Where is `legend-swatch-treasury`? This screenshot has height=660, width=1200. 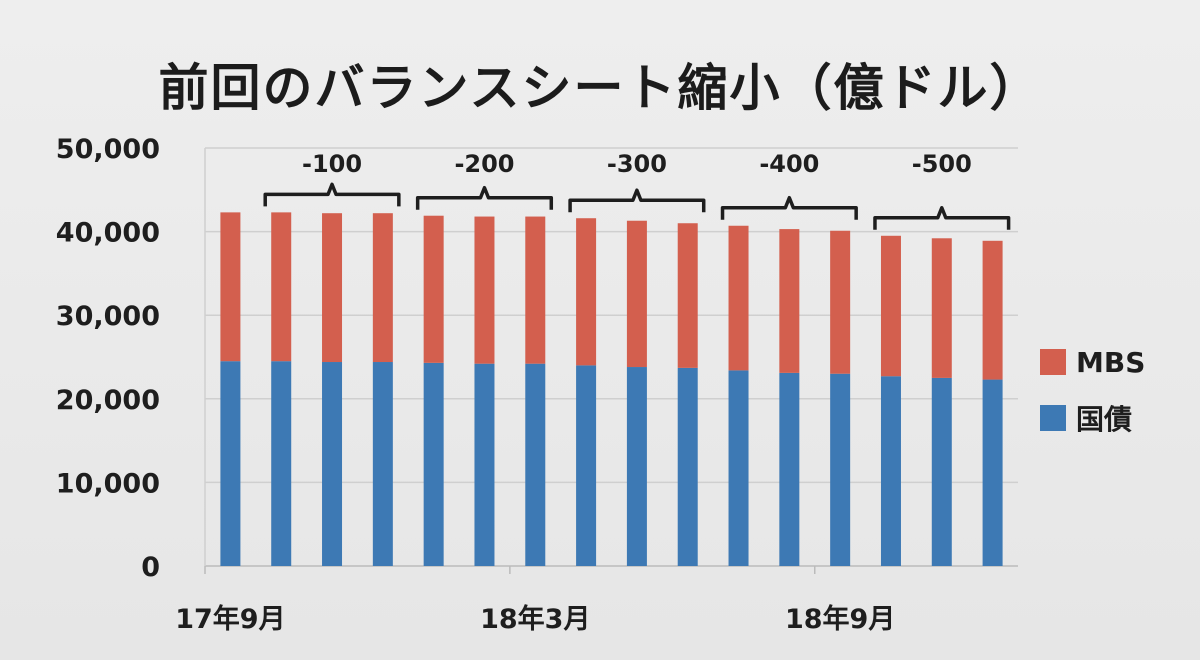
legend-swatch-treasury is located at coordinates (1053, 418).